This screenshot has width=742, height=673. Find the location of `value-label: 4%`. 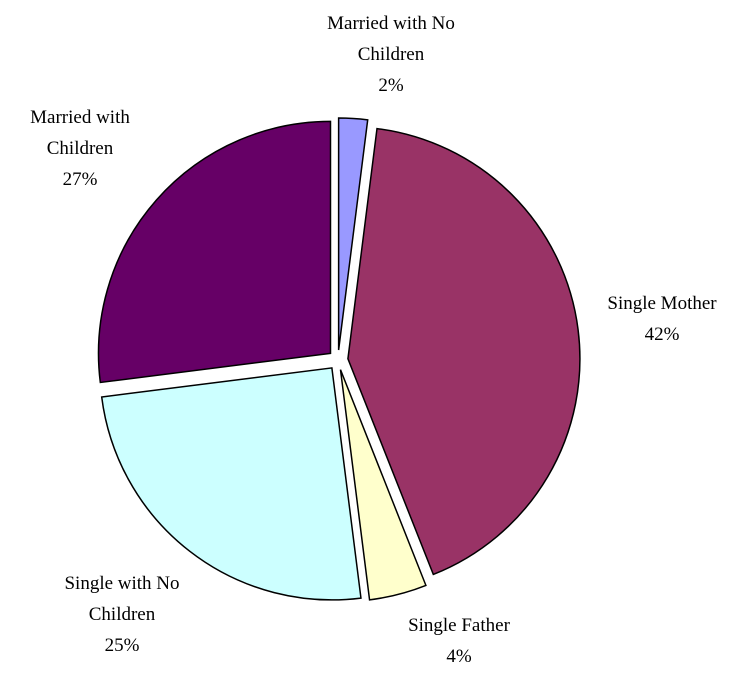

value-label: 4% is located at coordinates (459, 656).